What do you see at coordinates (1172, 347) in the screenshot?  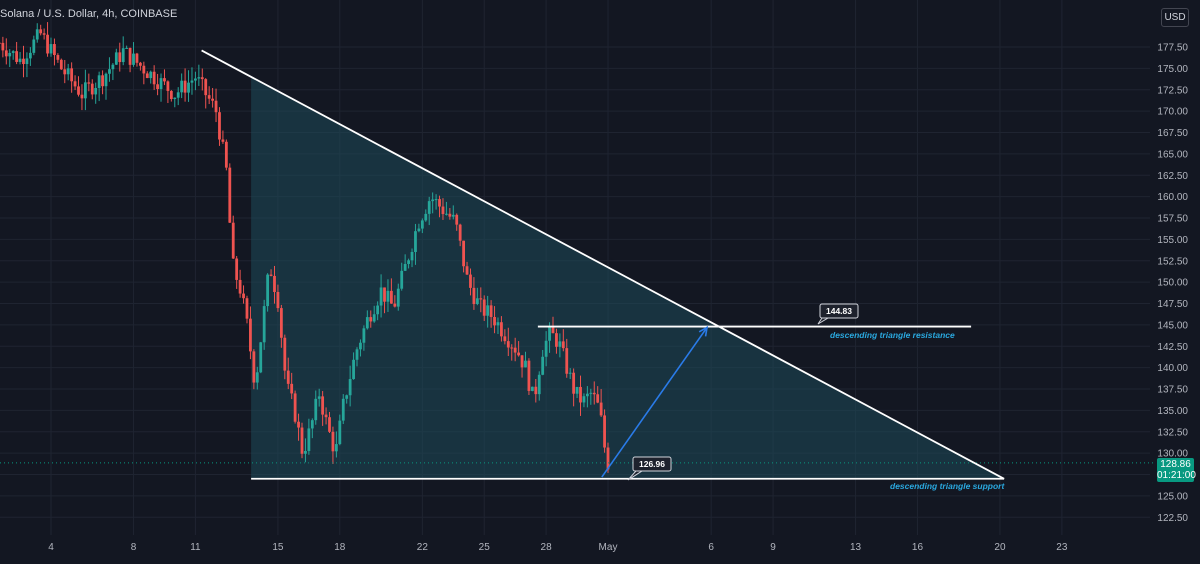 I see `y-tick-label: 142.50` at bounding box center [1172, 347].